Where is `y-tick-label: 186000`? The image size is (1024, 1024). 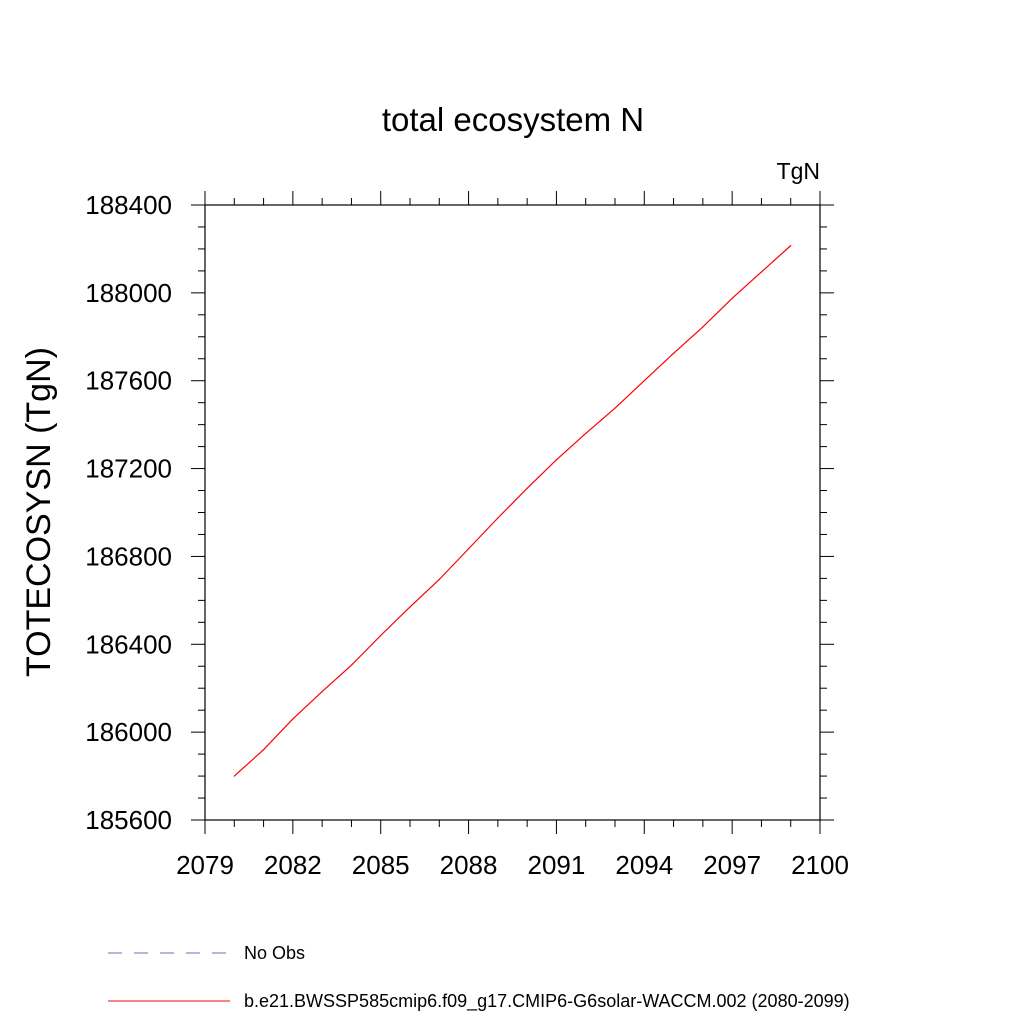 y-tick-label: 186000 is located at coordinates (128, 732).